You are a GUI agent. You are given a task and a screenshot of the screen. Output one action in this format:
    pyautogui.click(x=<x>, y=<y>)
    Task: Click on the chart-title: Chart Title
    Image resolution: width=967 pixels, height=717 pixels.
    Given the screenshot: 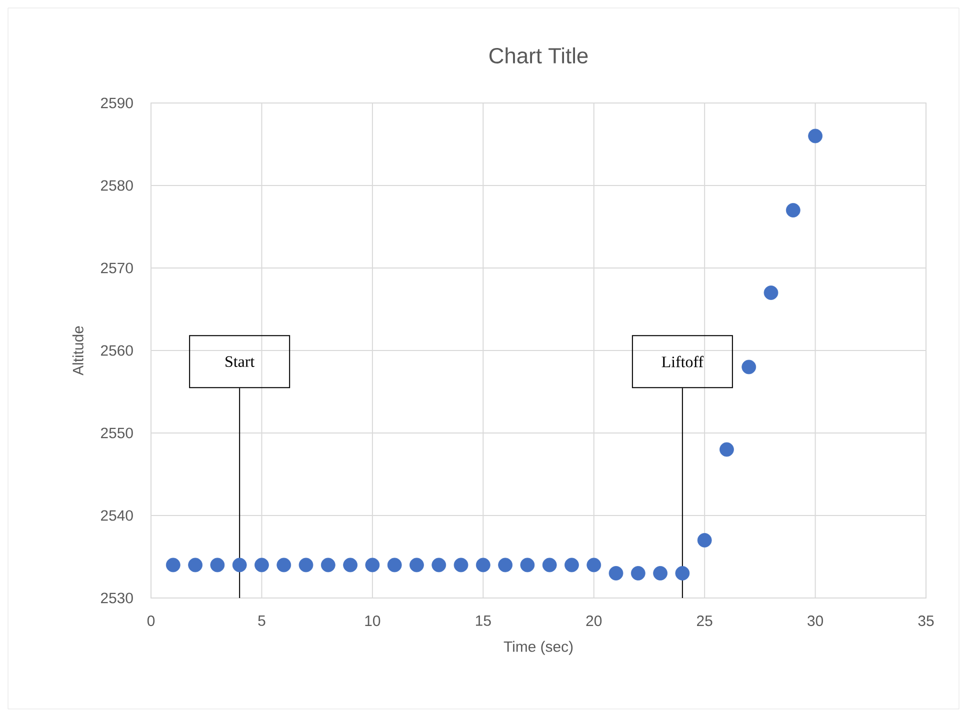 What is the action you would take?
    pyautogui.click(x=538, y=55)
    